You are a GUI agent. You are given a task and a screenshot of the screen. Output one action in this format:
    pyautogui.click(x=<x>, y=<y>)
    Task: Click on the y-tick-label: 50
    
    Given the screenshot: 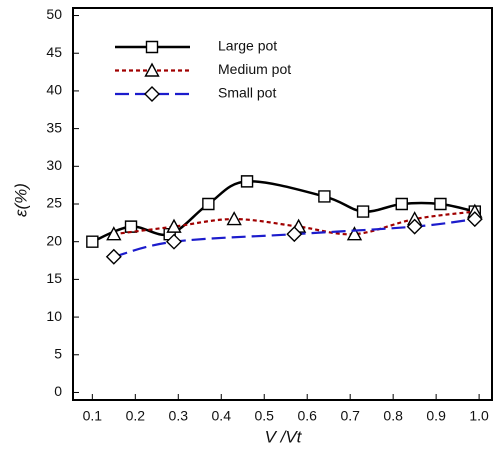 What is the action you would take?
    pyautogui.click(x=54, y=14)
    